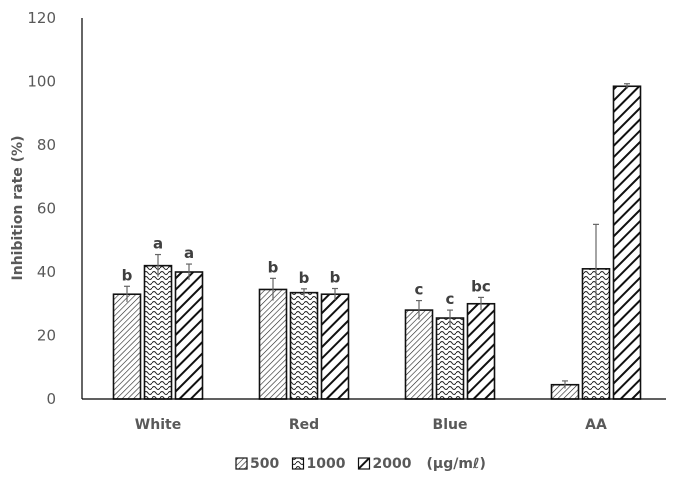  What do you see at coordinates (41, 82) in the screenshot?
I see `y-tick-label: 100` at bounding box center [41, 82].